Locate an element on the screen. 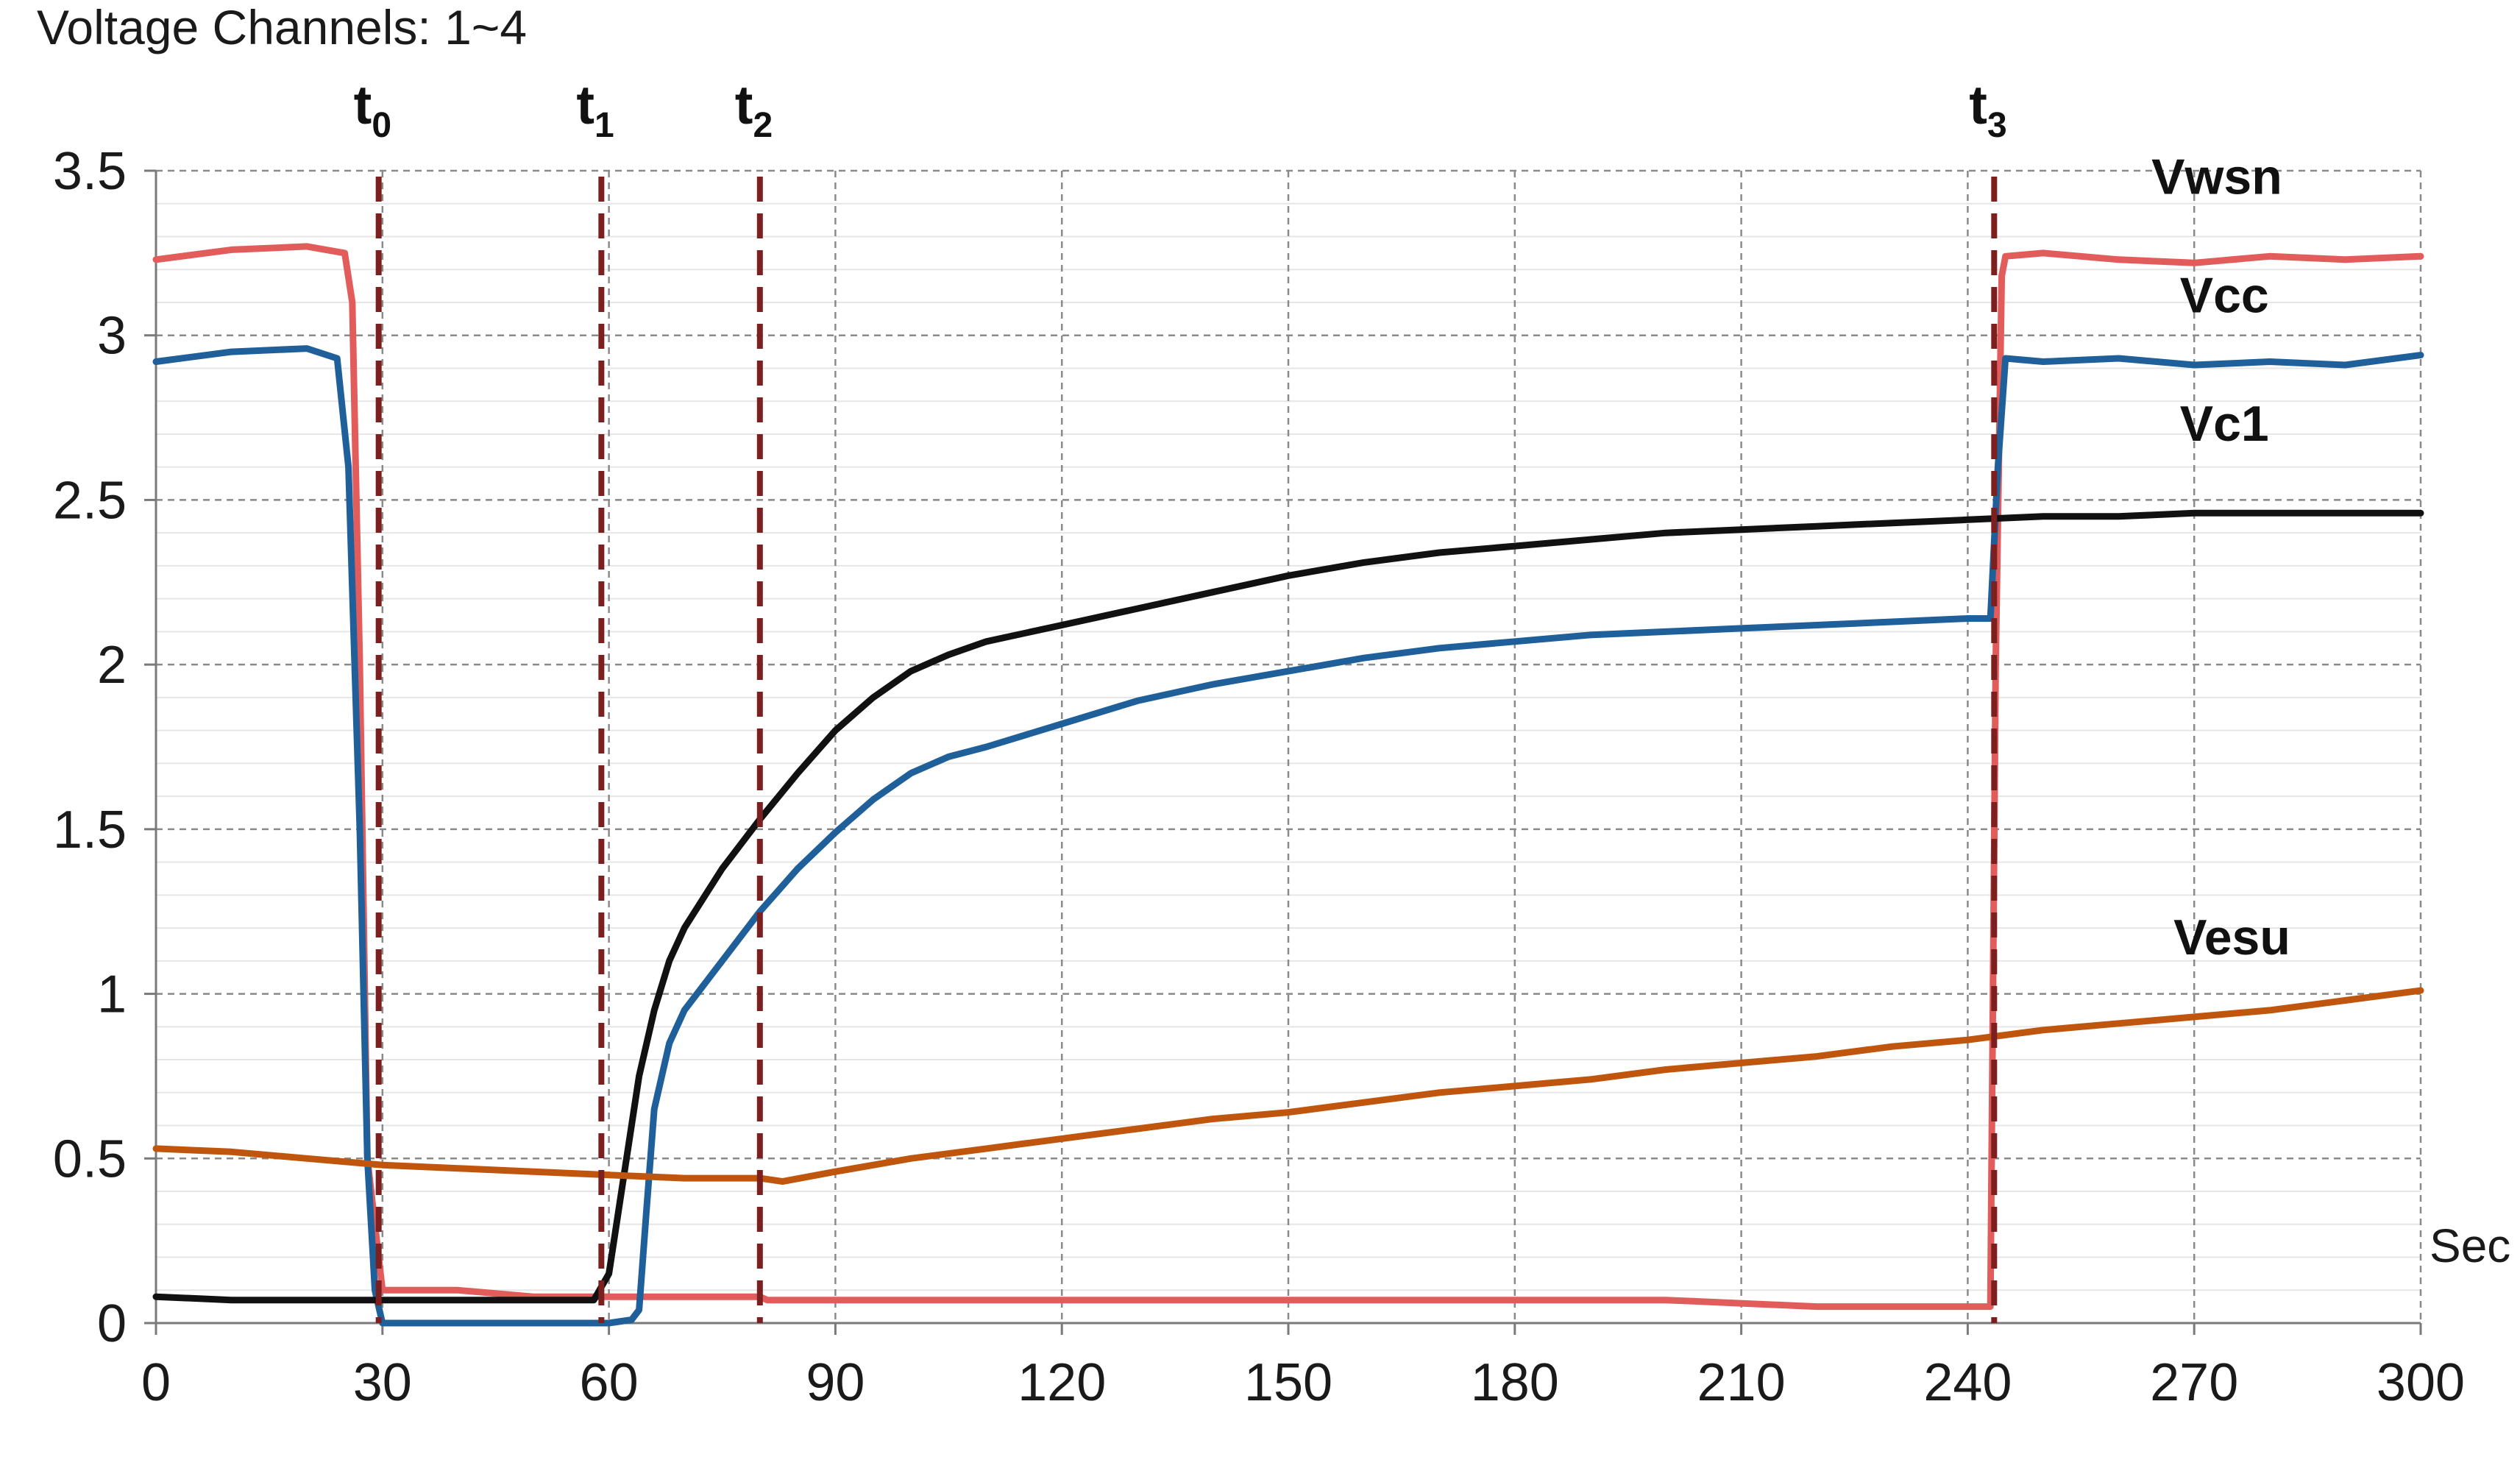 This screenshot has height=1457, width=2520. y-tick-label: 1 is located at coordinates (112, 994).